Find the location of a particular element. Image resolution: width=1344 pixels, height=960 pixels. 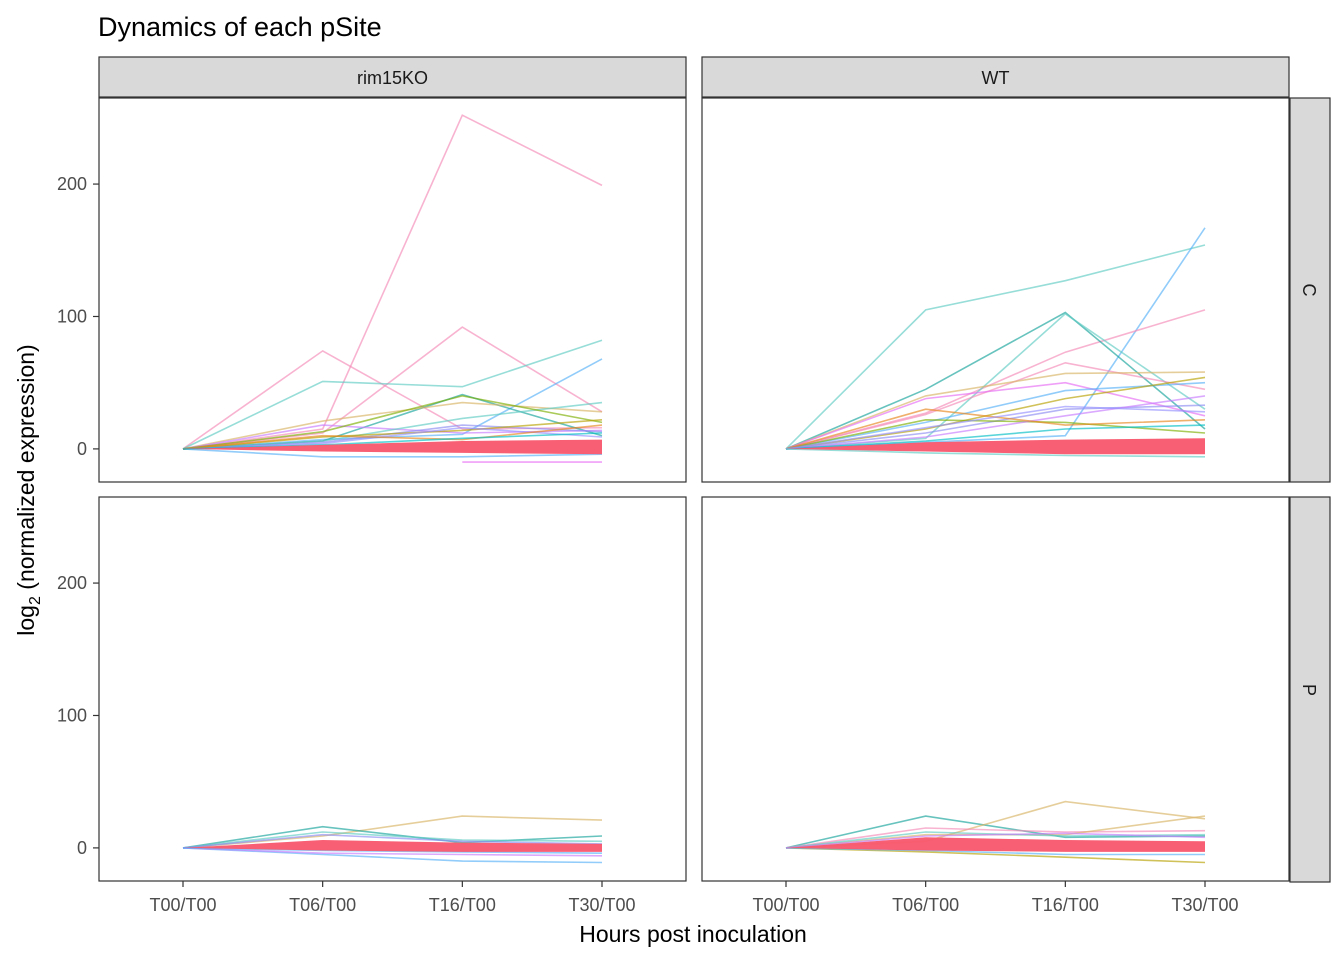

column-strip-WT: WT is located at coordinates (995, 77).